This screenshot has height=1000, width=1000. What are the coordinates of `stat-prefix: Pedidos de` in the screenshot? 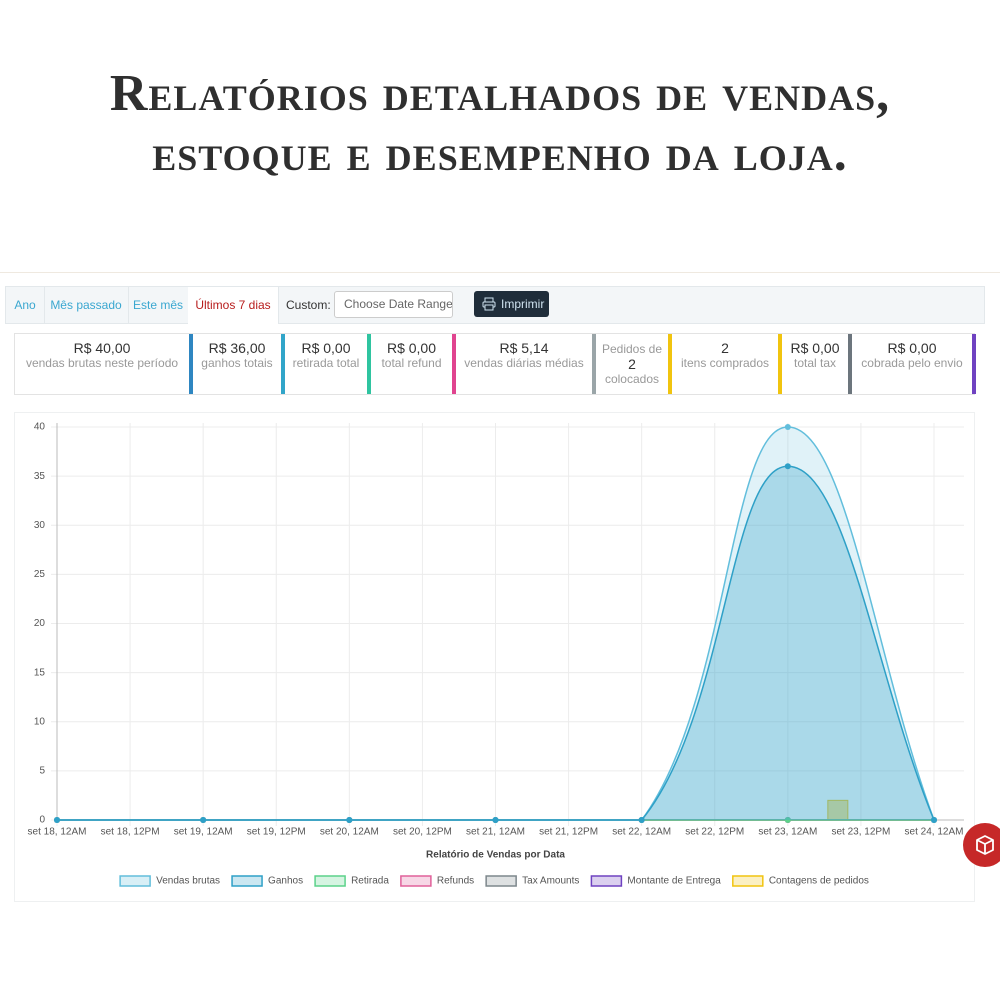 It's located at (632, 349).